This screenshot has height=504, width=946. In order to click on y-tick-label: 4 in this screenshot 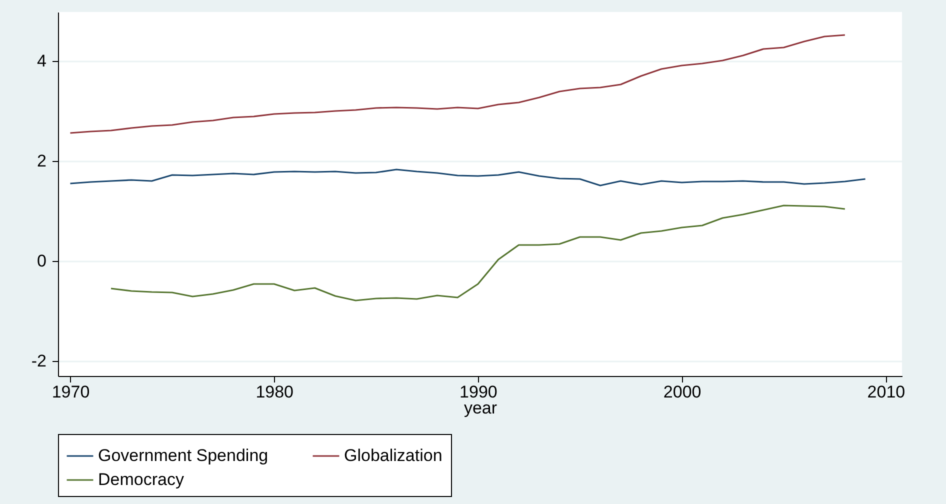, I will do `click(41, 61)`.